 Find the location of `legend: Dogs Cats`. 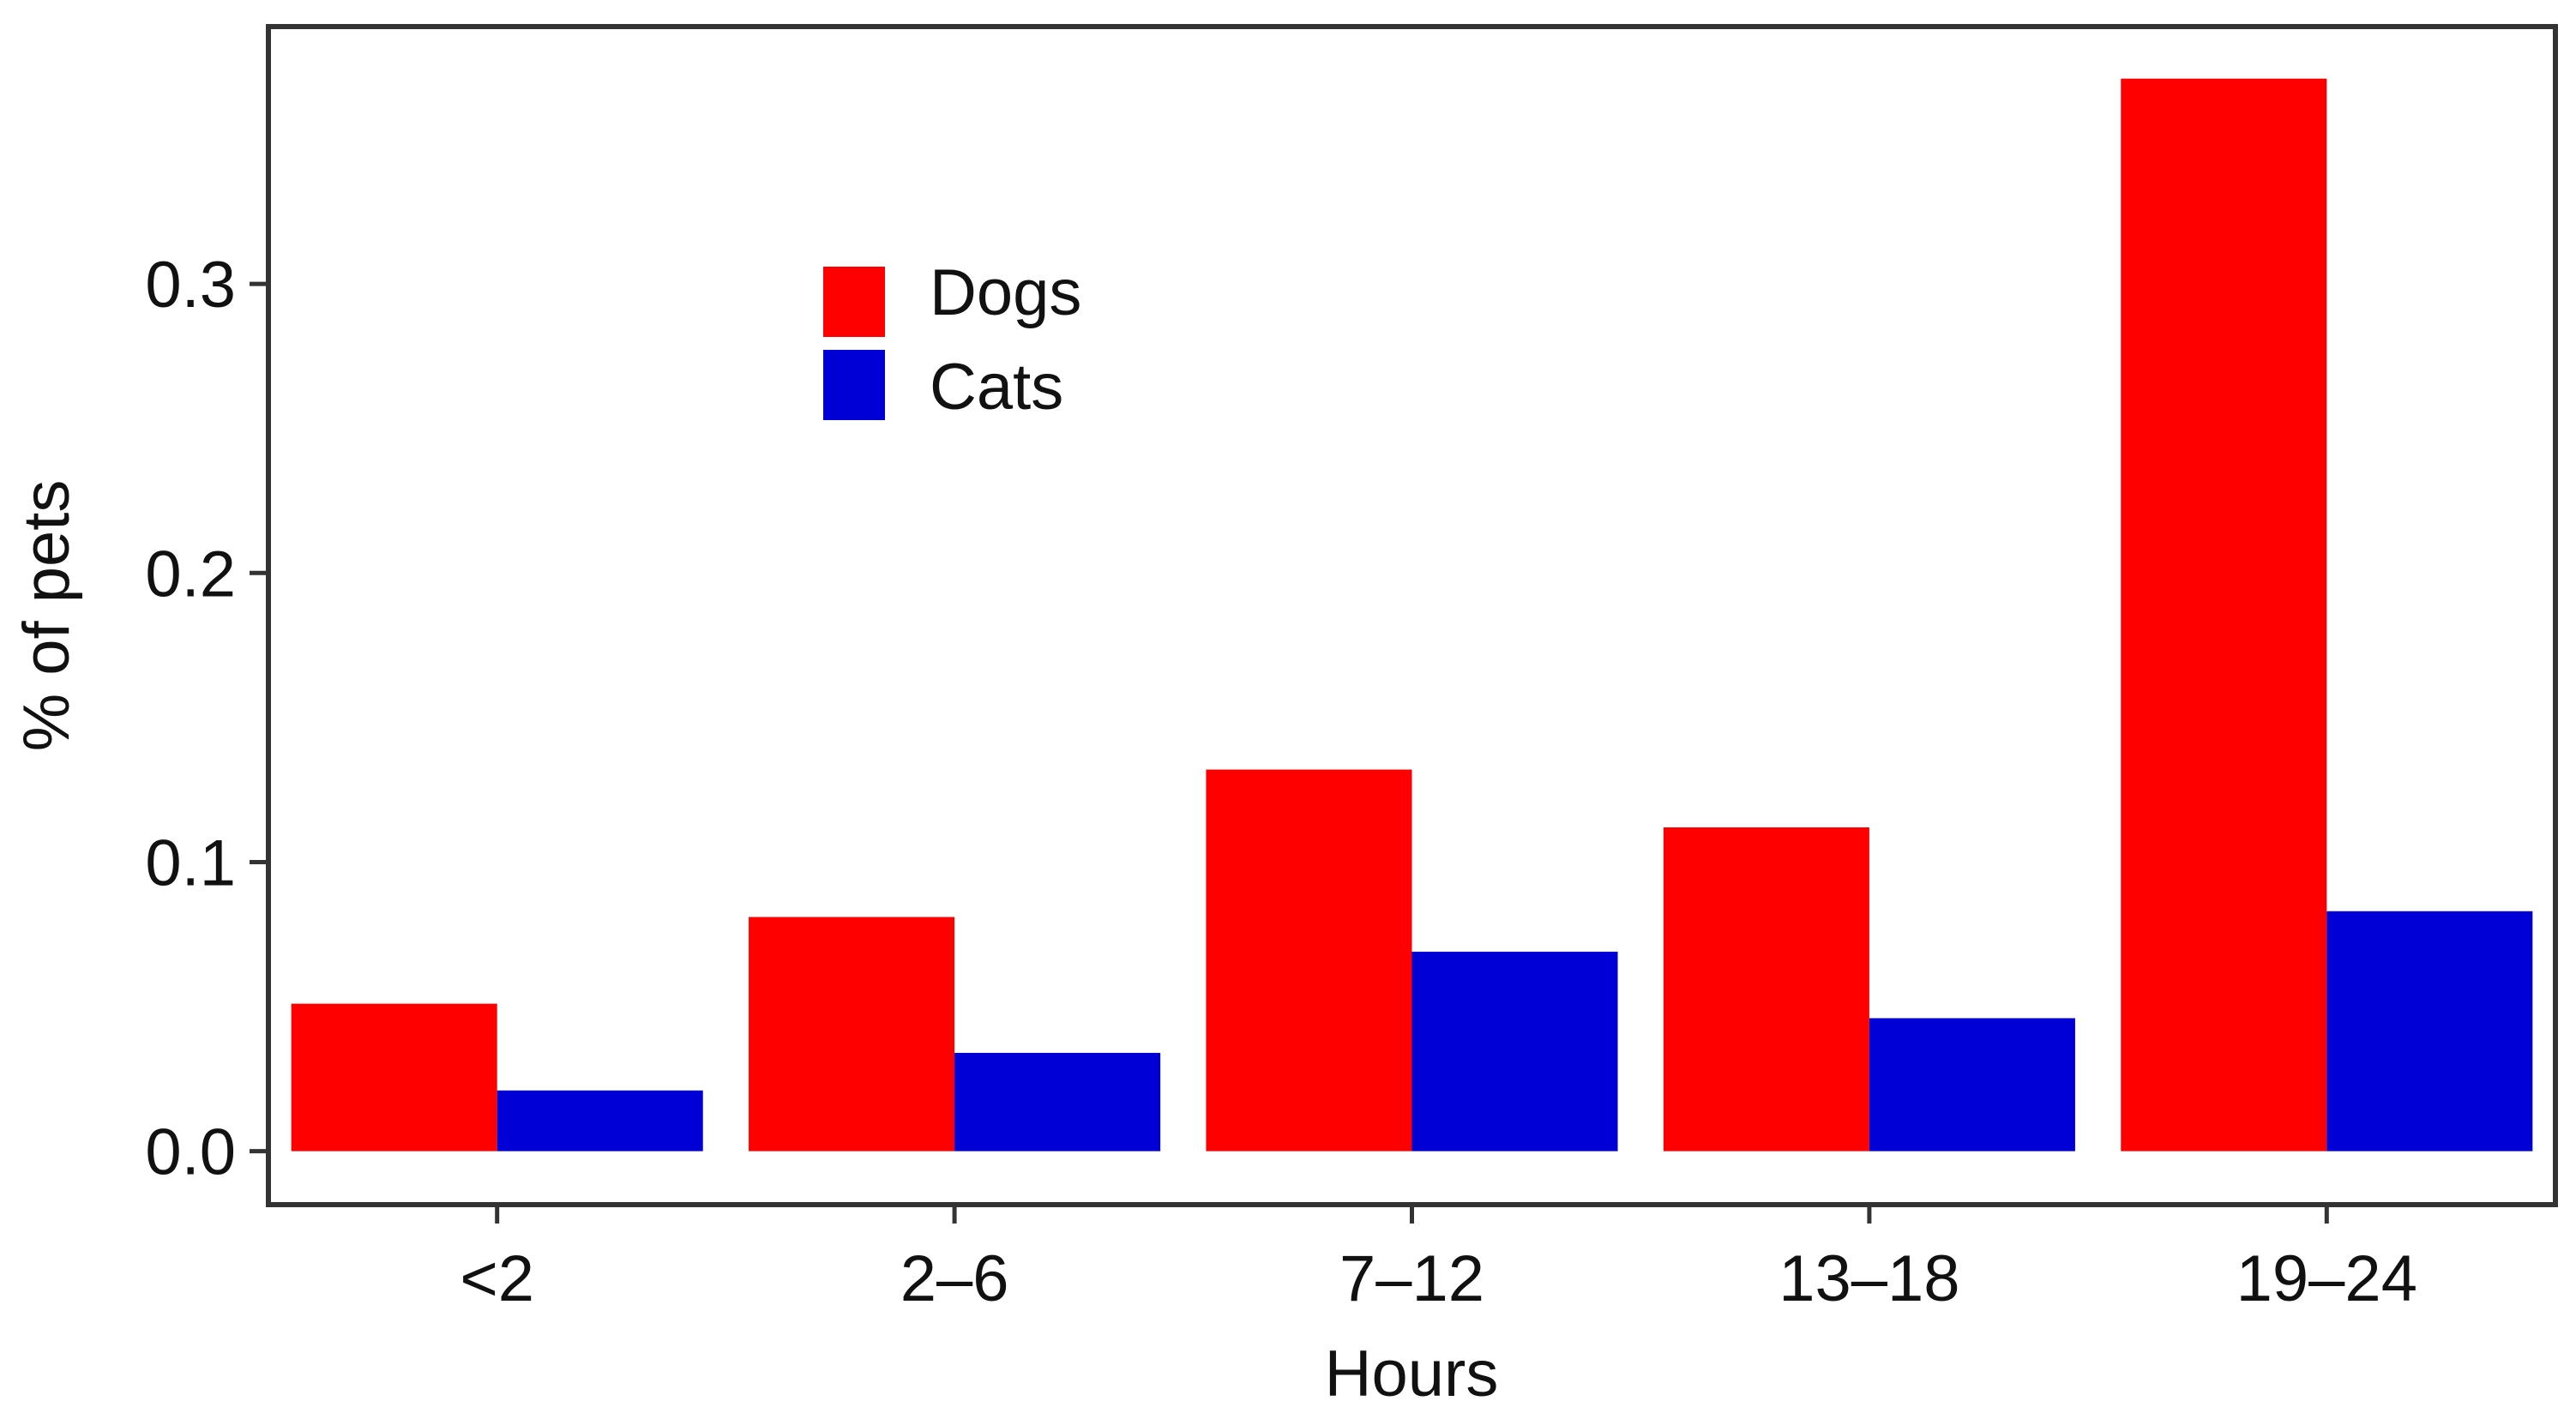

legend: Dogs Cats is located at coordinates (952, 340).